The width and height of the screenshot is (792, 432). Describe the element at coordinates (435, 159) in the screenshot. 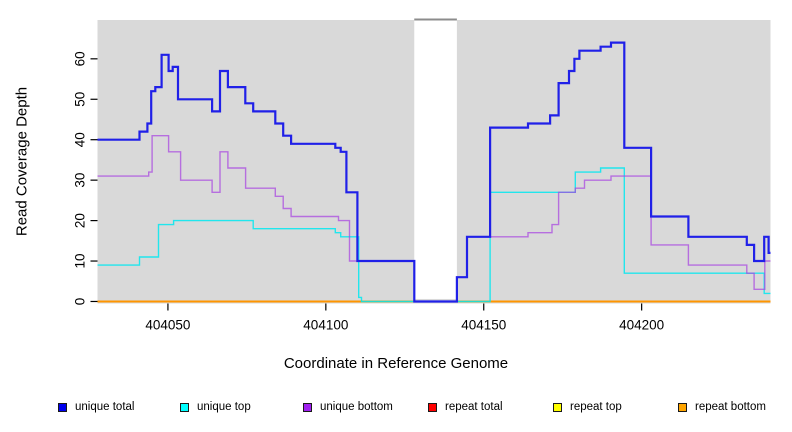

I see `gap-band` at that location.